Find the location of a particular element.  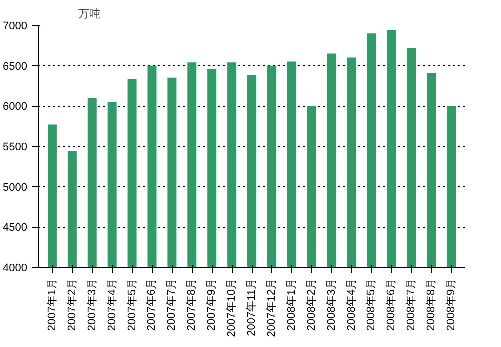

x-tick-label: 2008年6月 is located at coordinates (392, 305).